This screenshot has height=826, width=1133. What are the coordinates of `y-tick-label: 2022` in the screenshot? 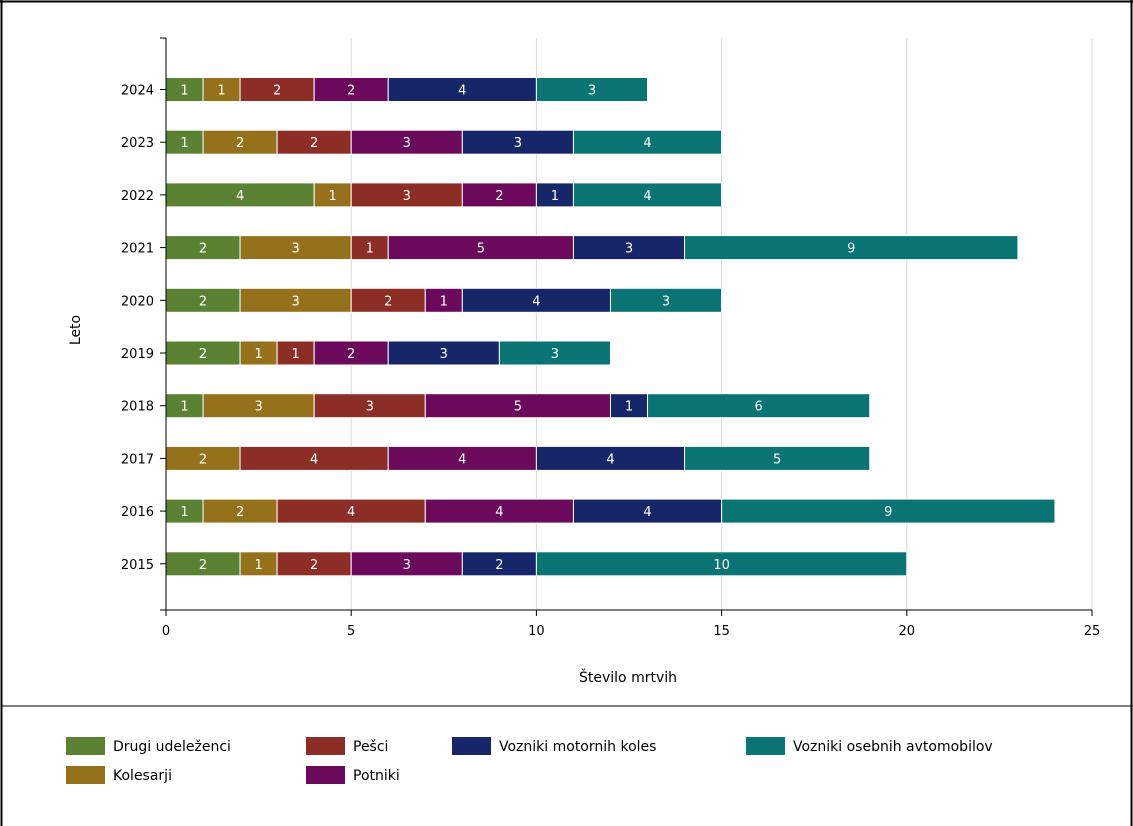 It's located at (137, 196).